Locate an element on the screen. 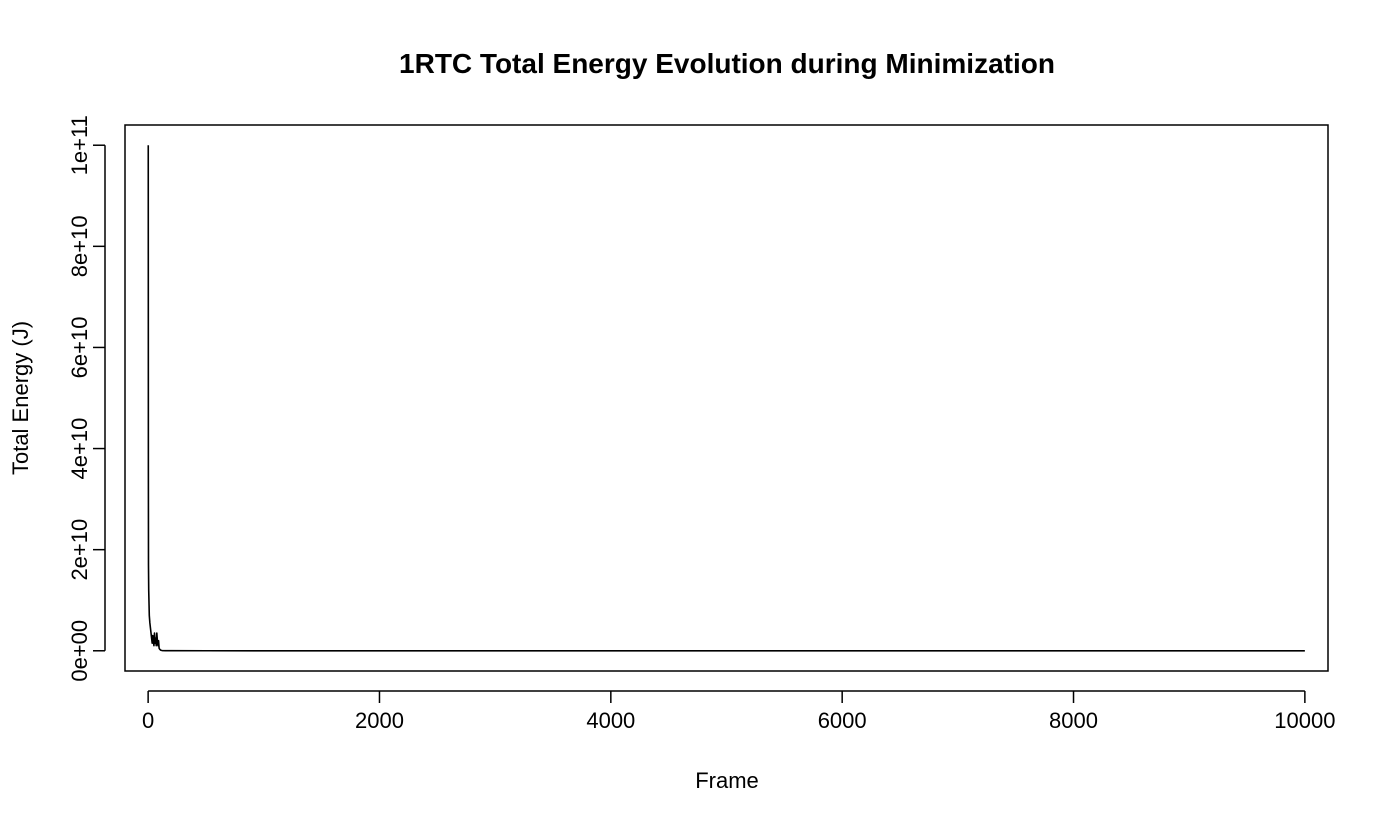  x-tick-label: 6000 is located at coordinates (842, 720).